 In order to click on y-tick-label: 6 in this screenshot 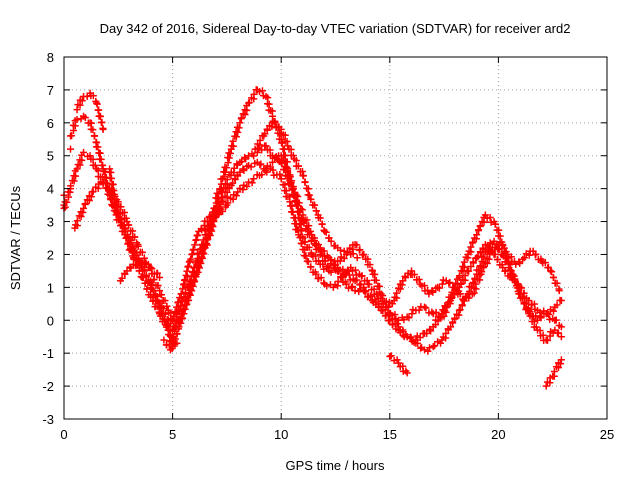, I will do `click(50, 123)`.